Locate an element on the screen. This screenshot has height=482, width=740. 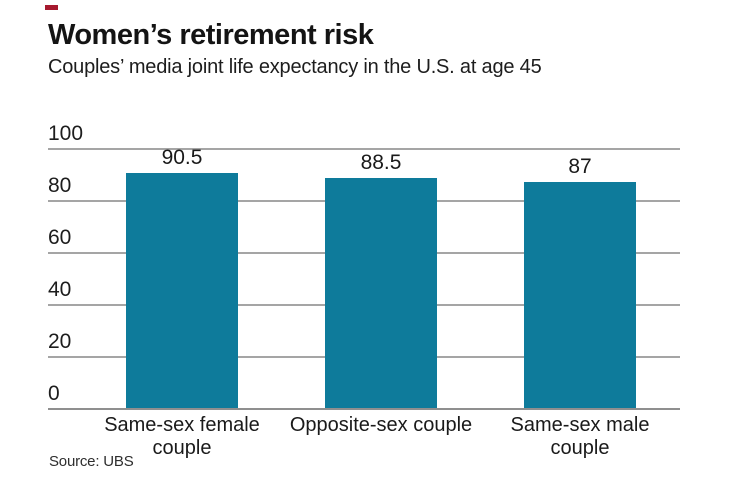
bar-value-label: 88.5 is located at coordinates (381, 162).